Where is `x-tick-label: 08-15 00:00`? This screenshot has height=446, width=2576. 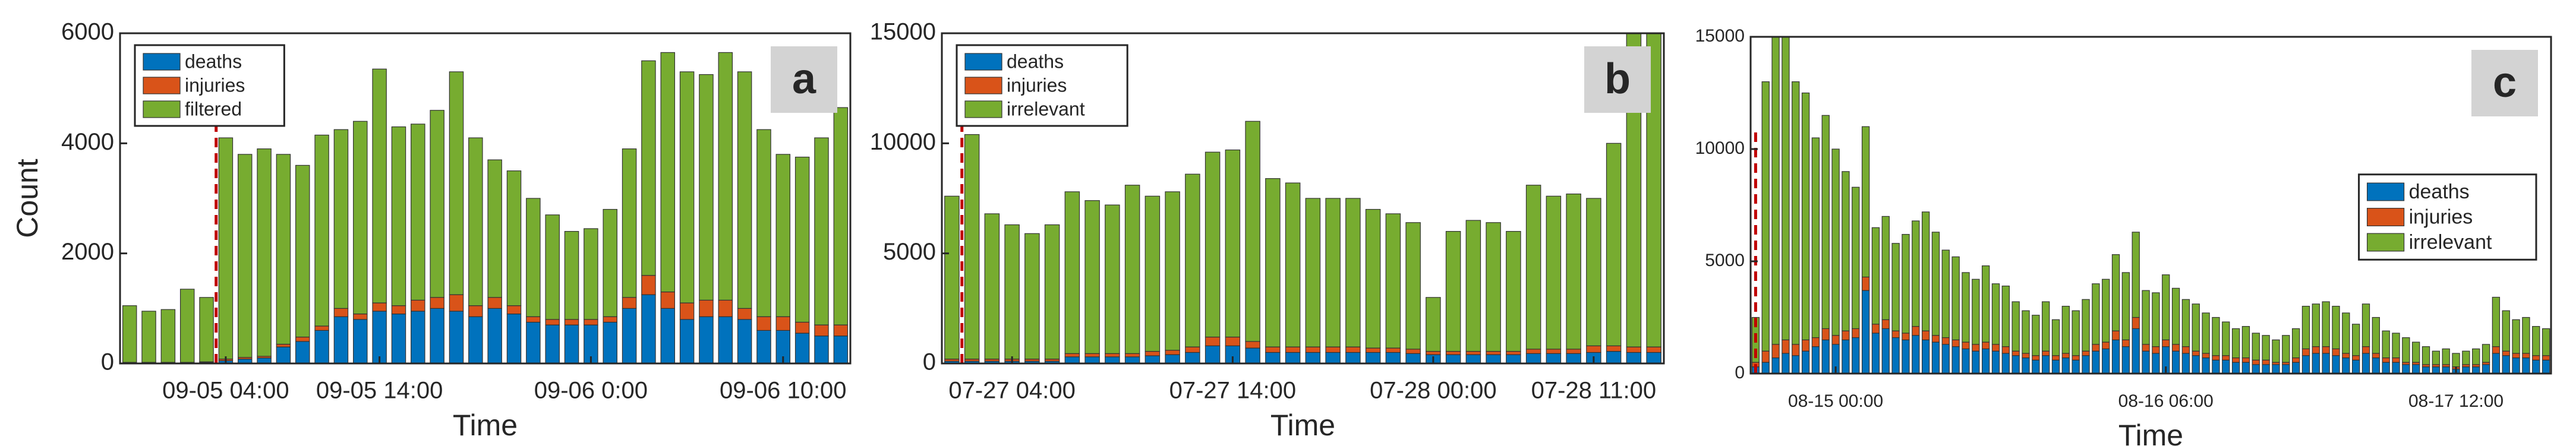 x-tick-label: 08-15 00:00 is located at coordinates (1835, 401).